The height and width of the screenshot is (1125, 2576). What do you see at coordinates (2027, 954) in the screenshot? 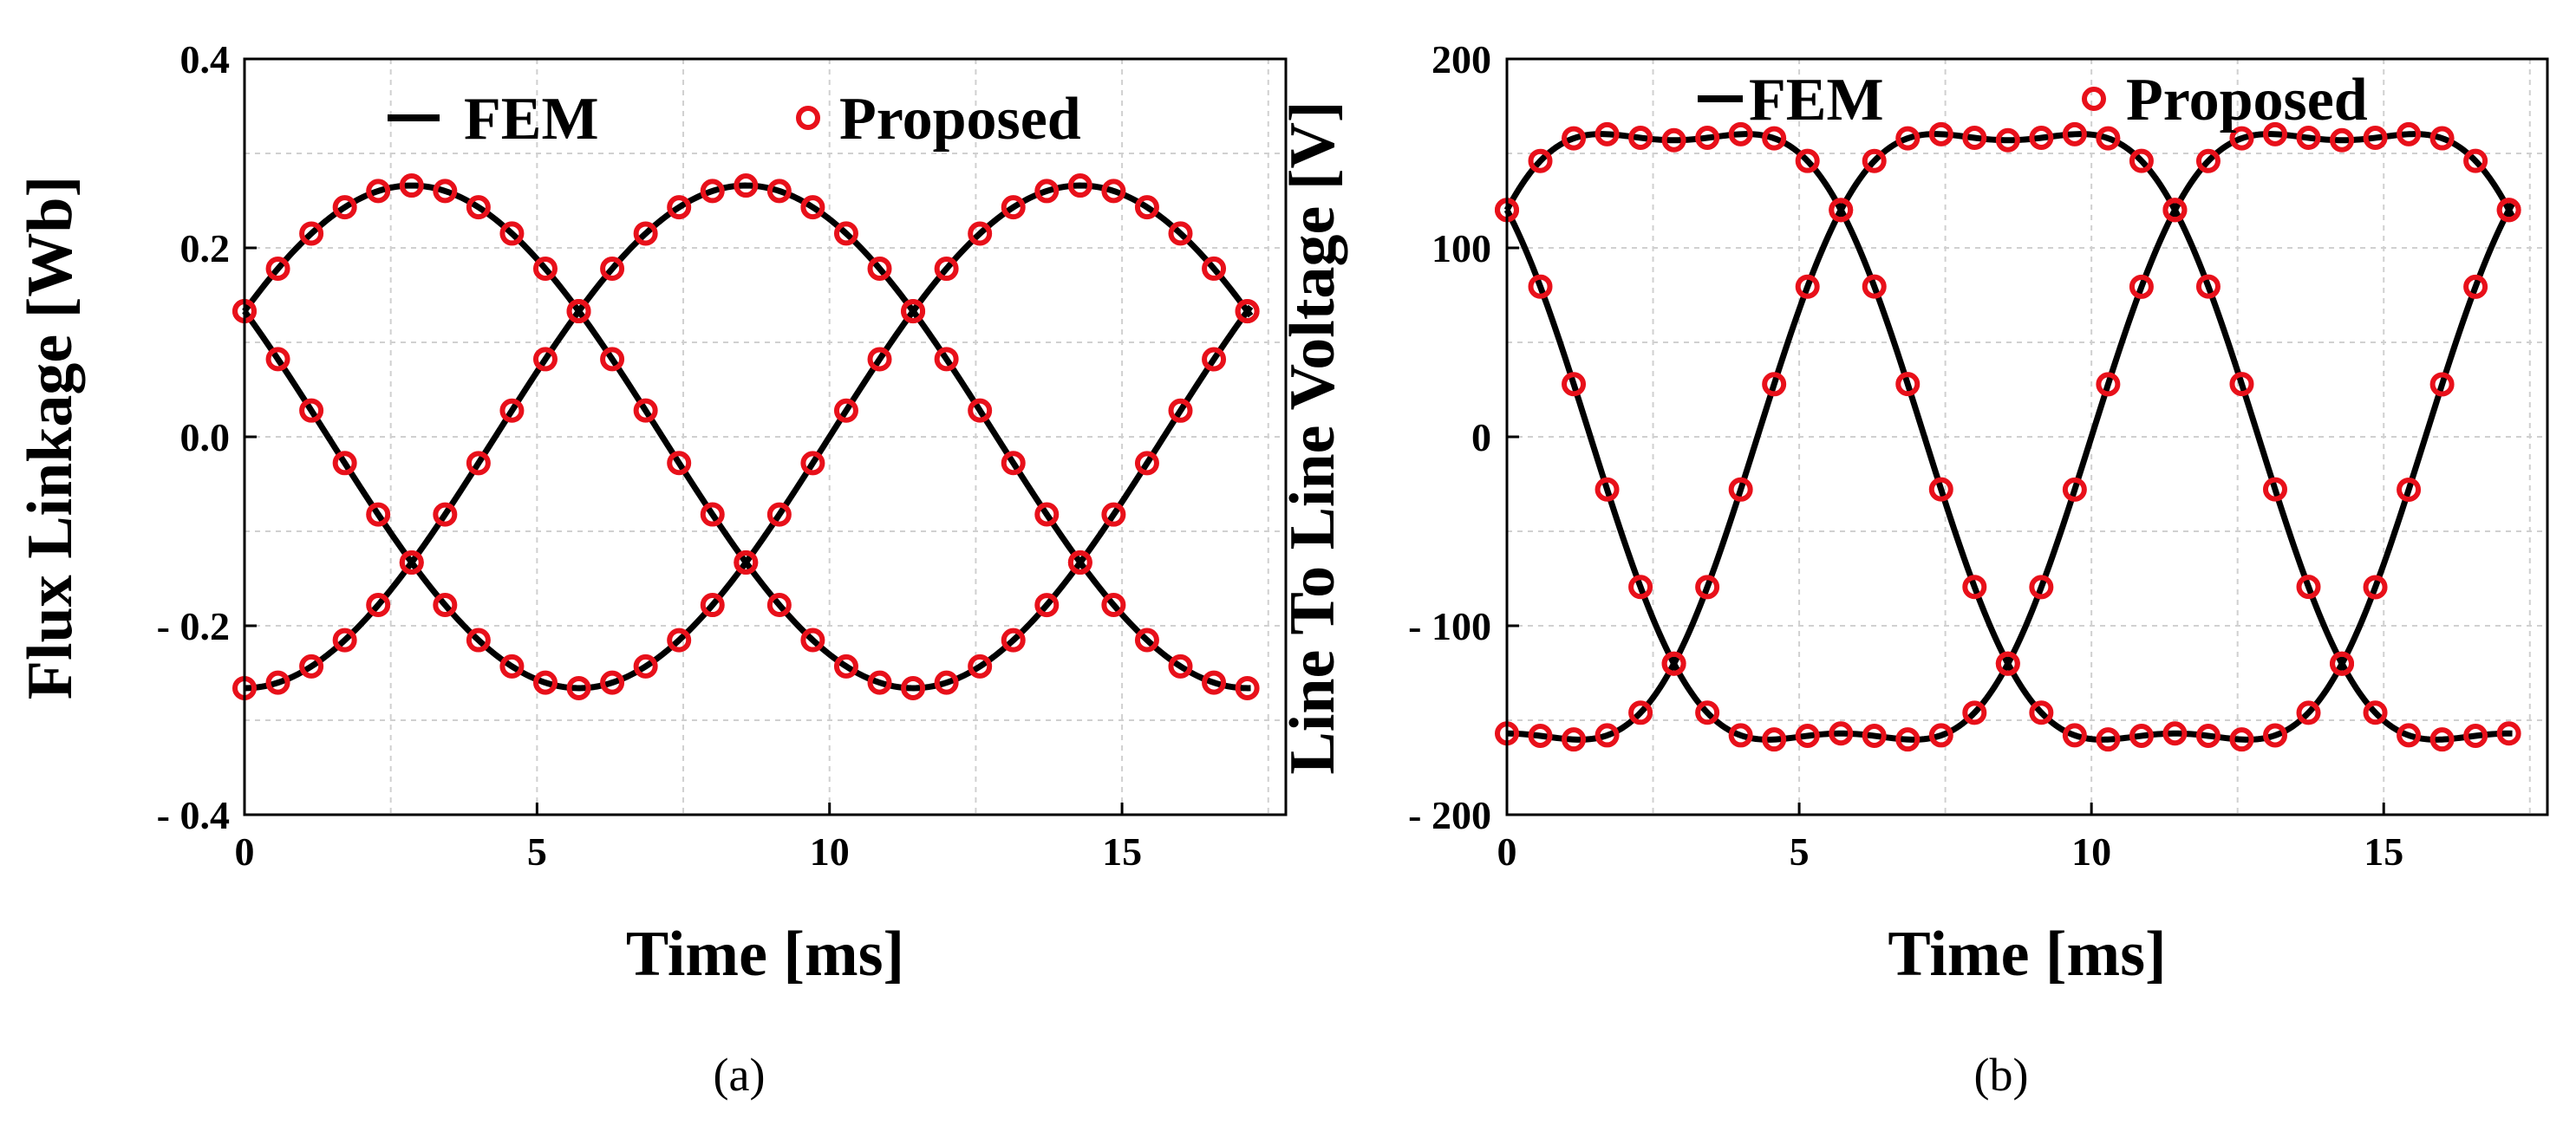
I see `x-axis-title: Time [ms]` at bounding box center [2027, 954].